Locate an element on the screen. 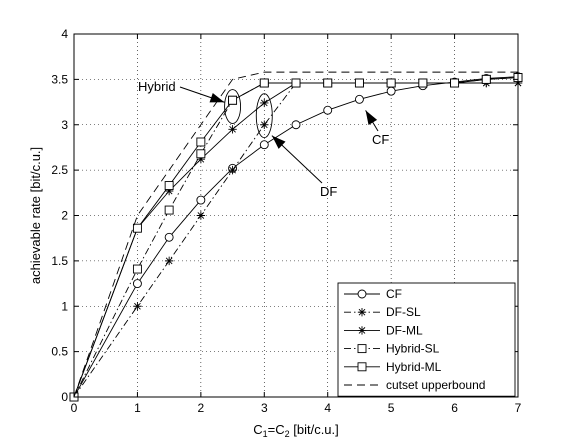  legend-item: Hybrid-SL is located at coordinates (392, 349).